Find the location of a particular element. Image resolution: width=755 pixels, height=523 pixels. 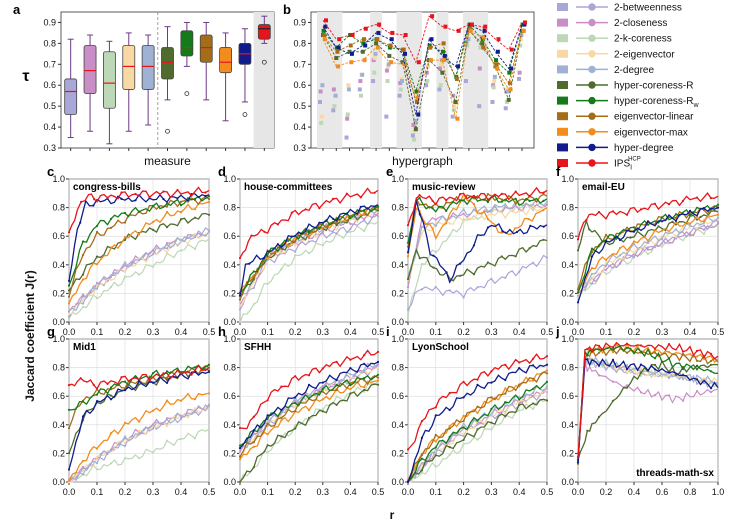

legend-label-eigenvector-linear: eigenvector-linear is located at coordinates (654, 117).